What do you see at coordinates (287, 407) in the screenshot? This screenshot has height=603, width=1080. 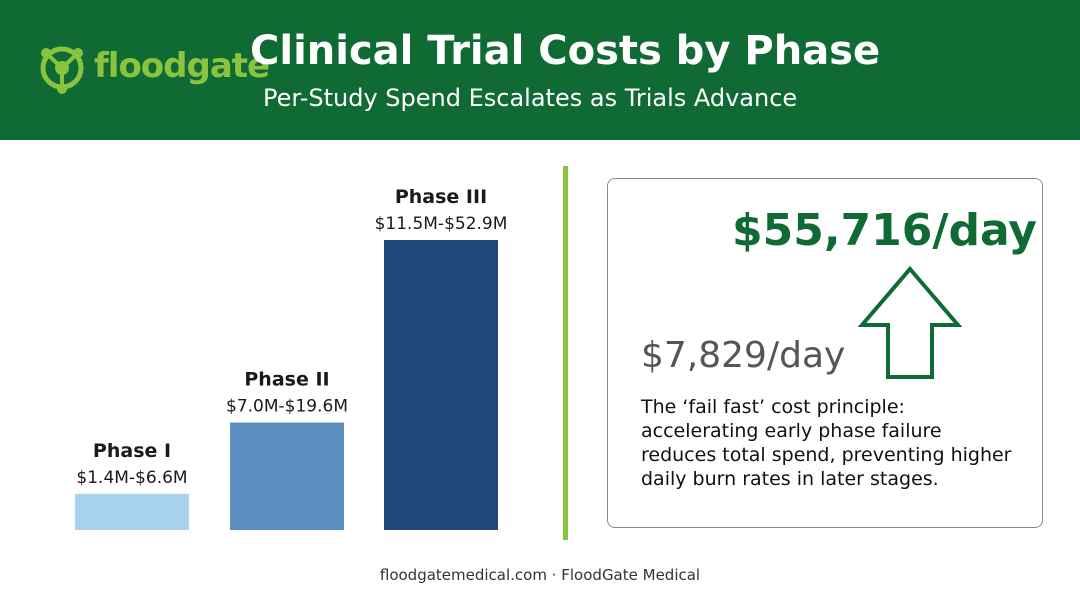 I see `bar-range-label: $7.0M-$19.6M` at bounding box center [287, 407].